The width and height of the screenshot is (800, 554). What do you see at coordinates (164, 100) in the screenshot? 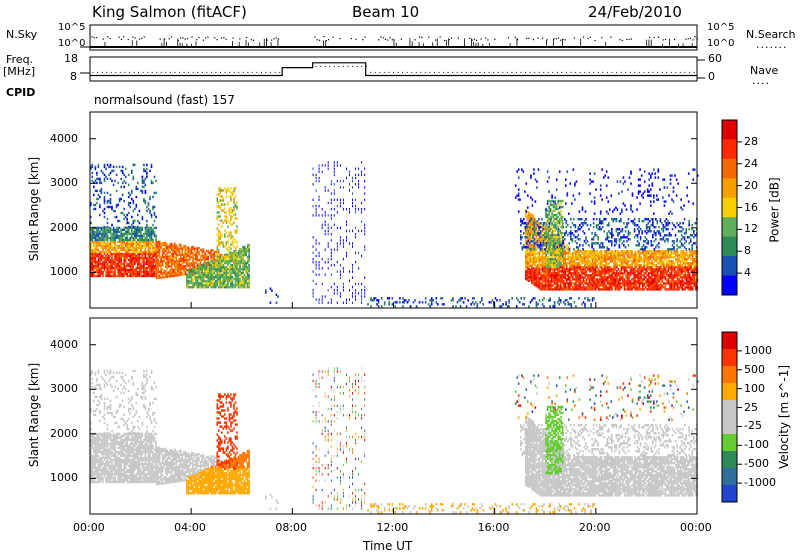
I see `cpid-text: normalsound (fast) 157` at bounding box center [164, 100].